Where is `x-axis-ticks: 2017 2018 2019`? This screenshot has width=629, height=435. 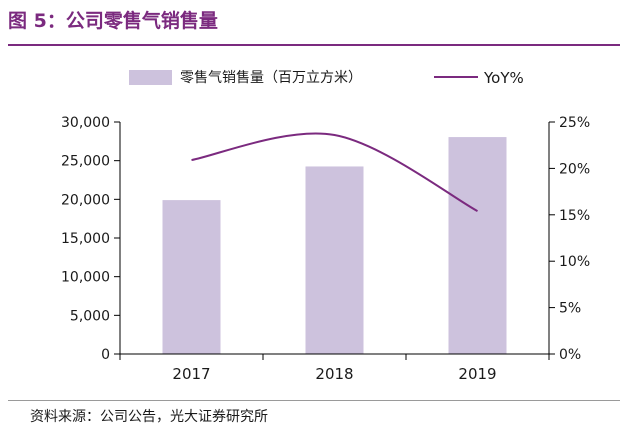
x-axis-ticks: 2017 2018 2019 is located at coordinates (334, 368).